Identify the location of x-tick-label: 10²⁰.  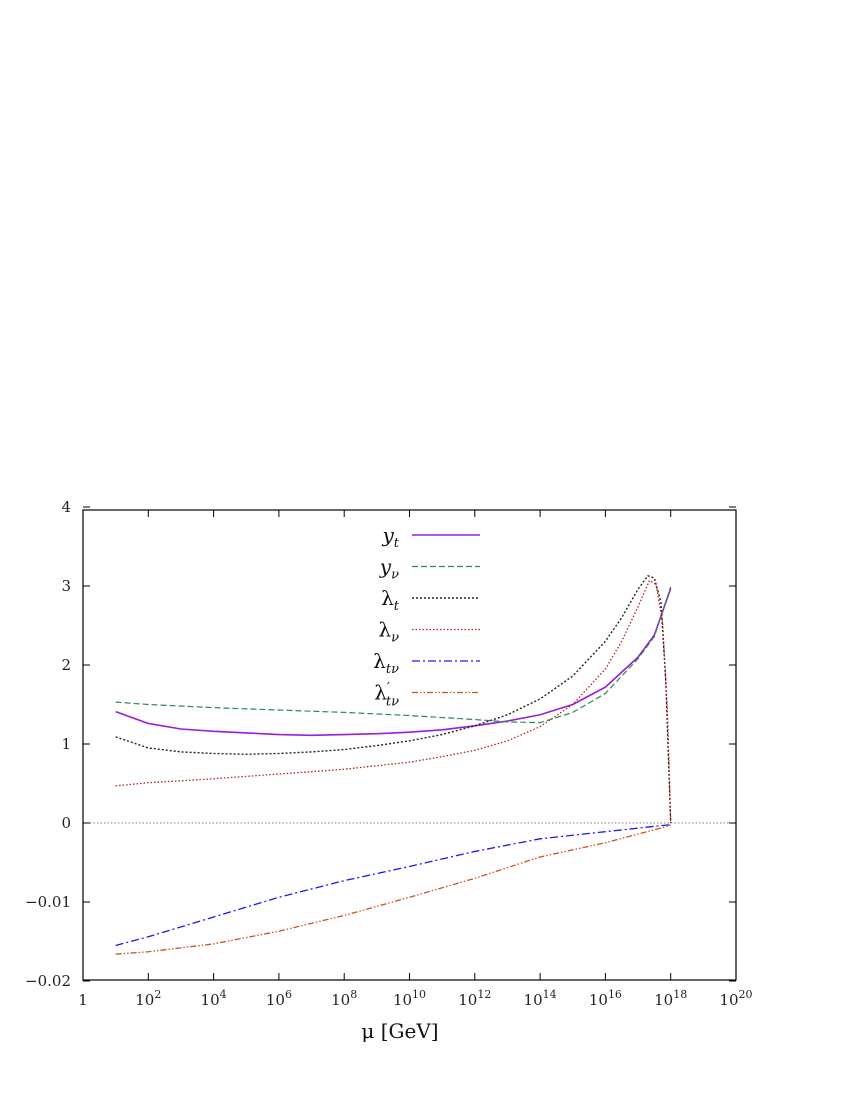
(735, 998).